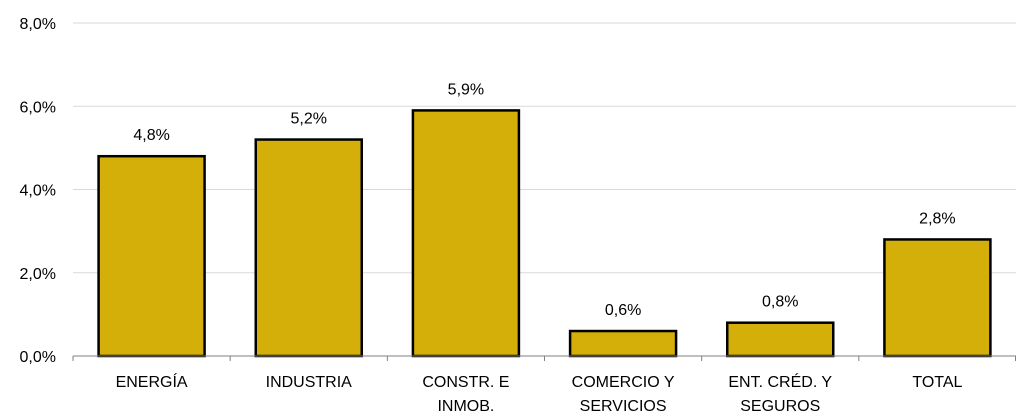 This screenshot has height=414, width=1016. I want to click on data-label: 5,2%, so click(309, 119).